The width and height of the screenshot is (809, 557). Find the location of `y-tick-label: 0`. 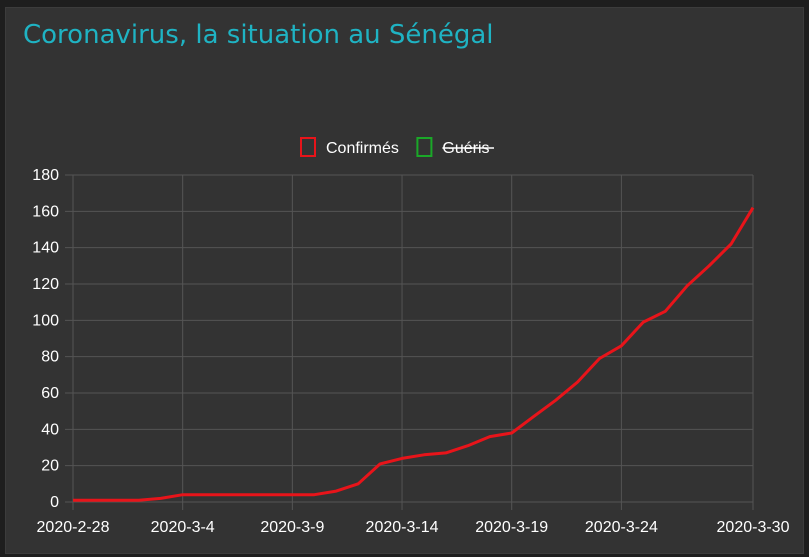

y-tick-label: 0 is located at coordinates (54, 502).